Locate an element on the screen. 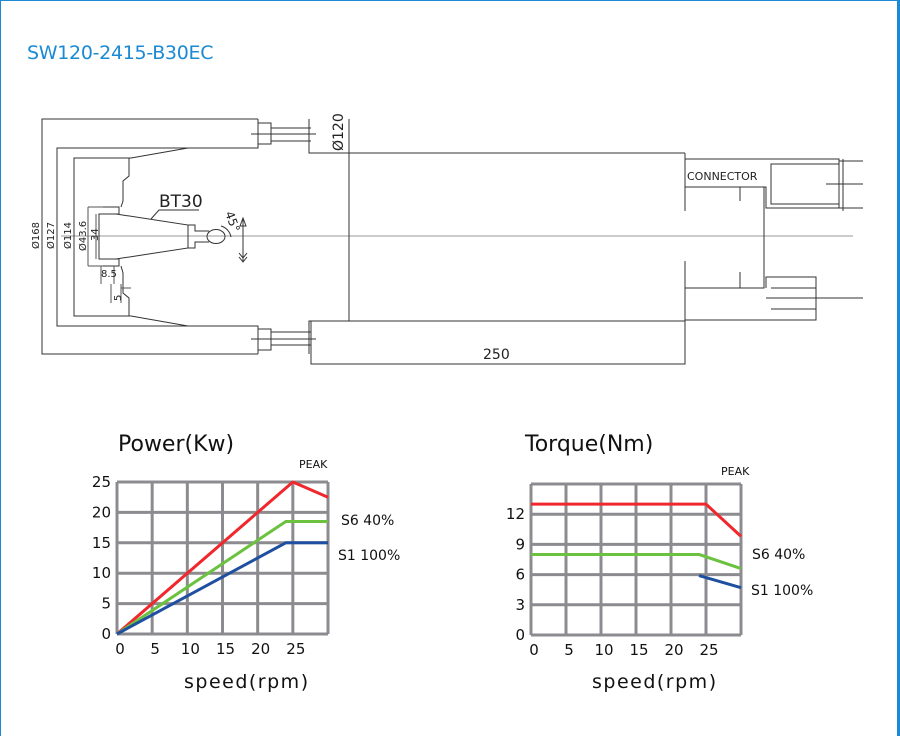 The image size is (900, 736). torque-legend-peak: PEAK is located at coordinates (735, 471).